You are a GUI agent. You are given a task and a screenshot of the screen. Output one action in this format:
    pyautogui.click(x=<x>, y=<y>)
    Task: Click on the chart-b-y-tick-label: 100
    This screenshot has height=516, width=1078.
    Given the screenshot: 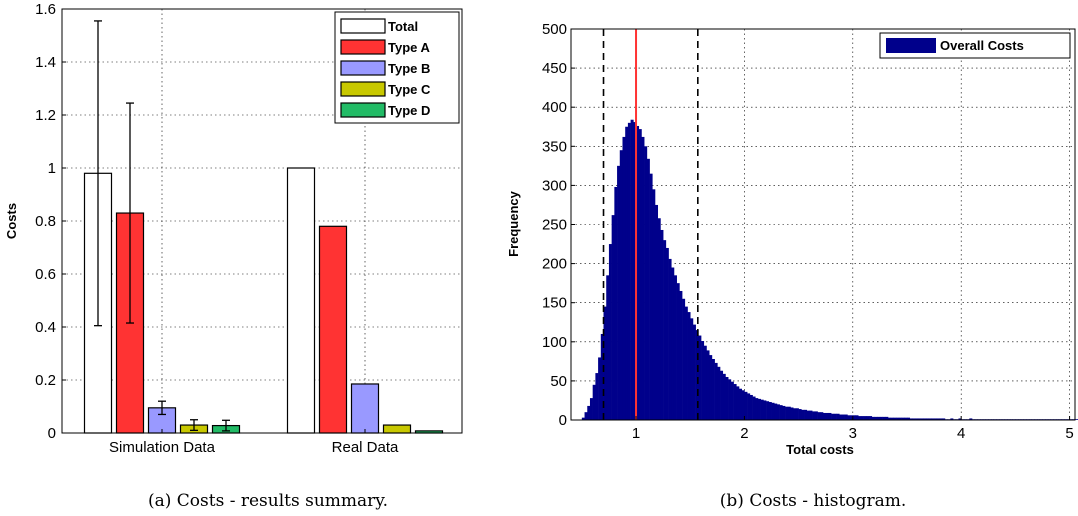 What is the action you would take?
    pyautogui.click(x=554, y=342)
    